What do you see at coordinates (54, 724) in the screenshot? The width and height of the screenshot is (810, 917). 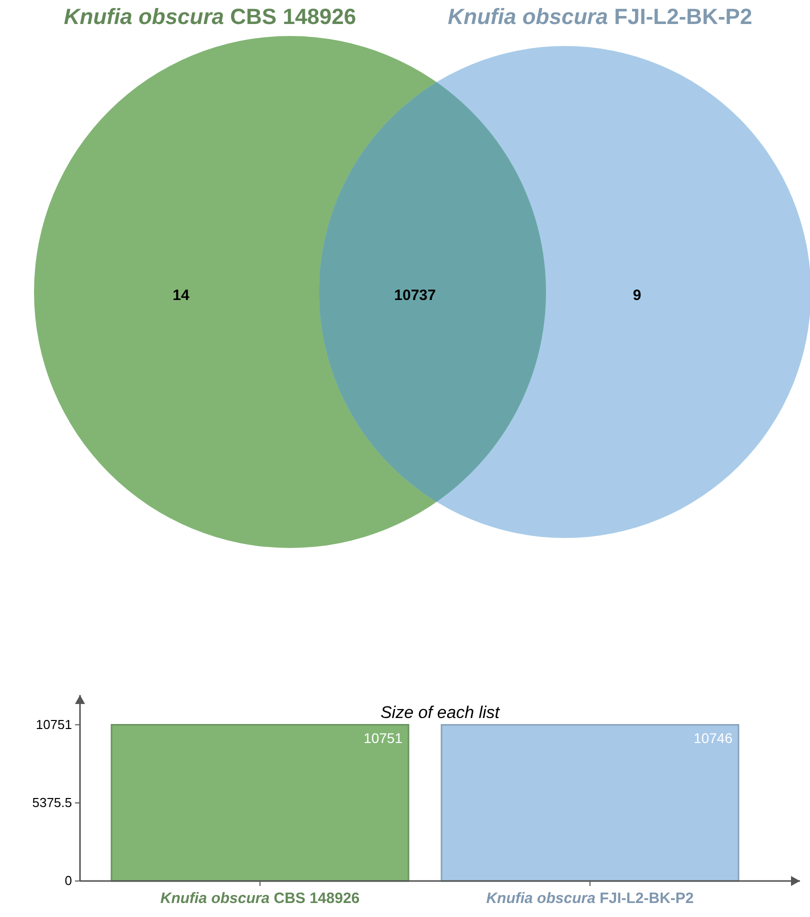 I see `y-tick-label: 10751` at bounding box center [54, 724].